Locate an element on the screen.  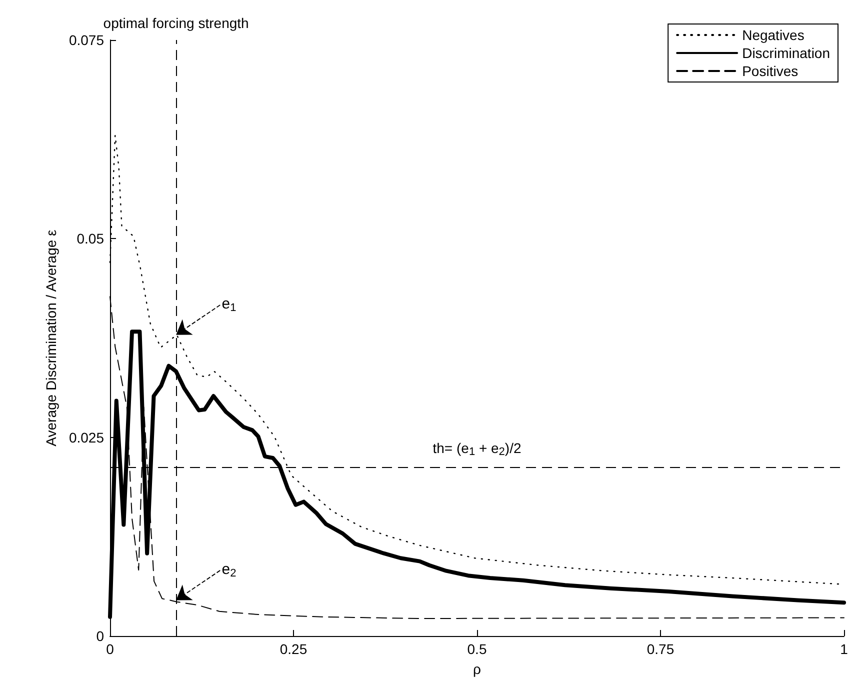
x-axis-title: ρ is located at coordinates (477, 669).